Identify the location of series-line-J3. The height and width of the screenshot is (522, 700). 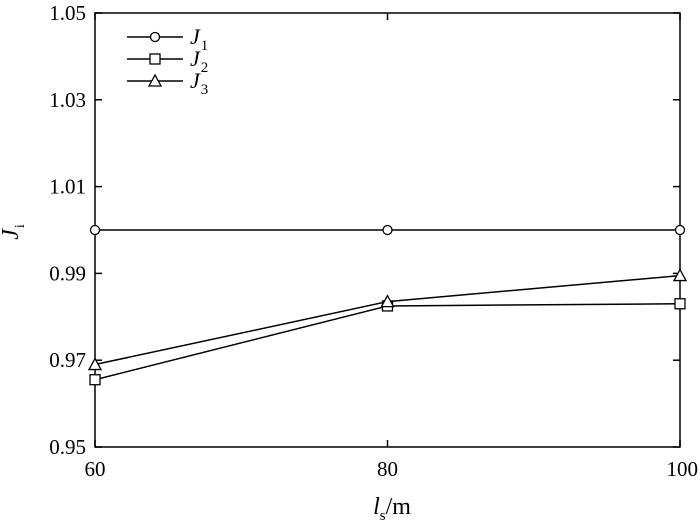
(387, 320).